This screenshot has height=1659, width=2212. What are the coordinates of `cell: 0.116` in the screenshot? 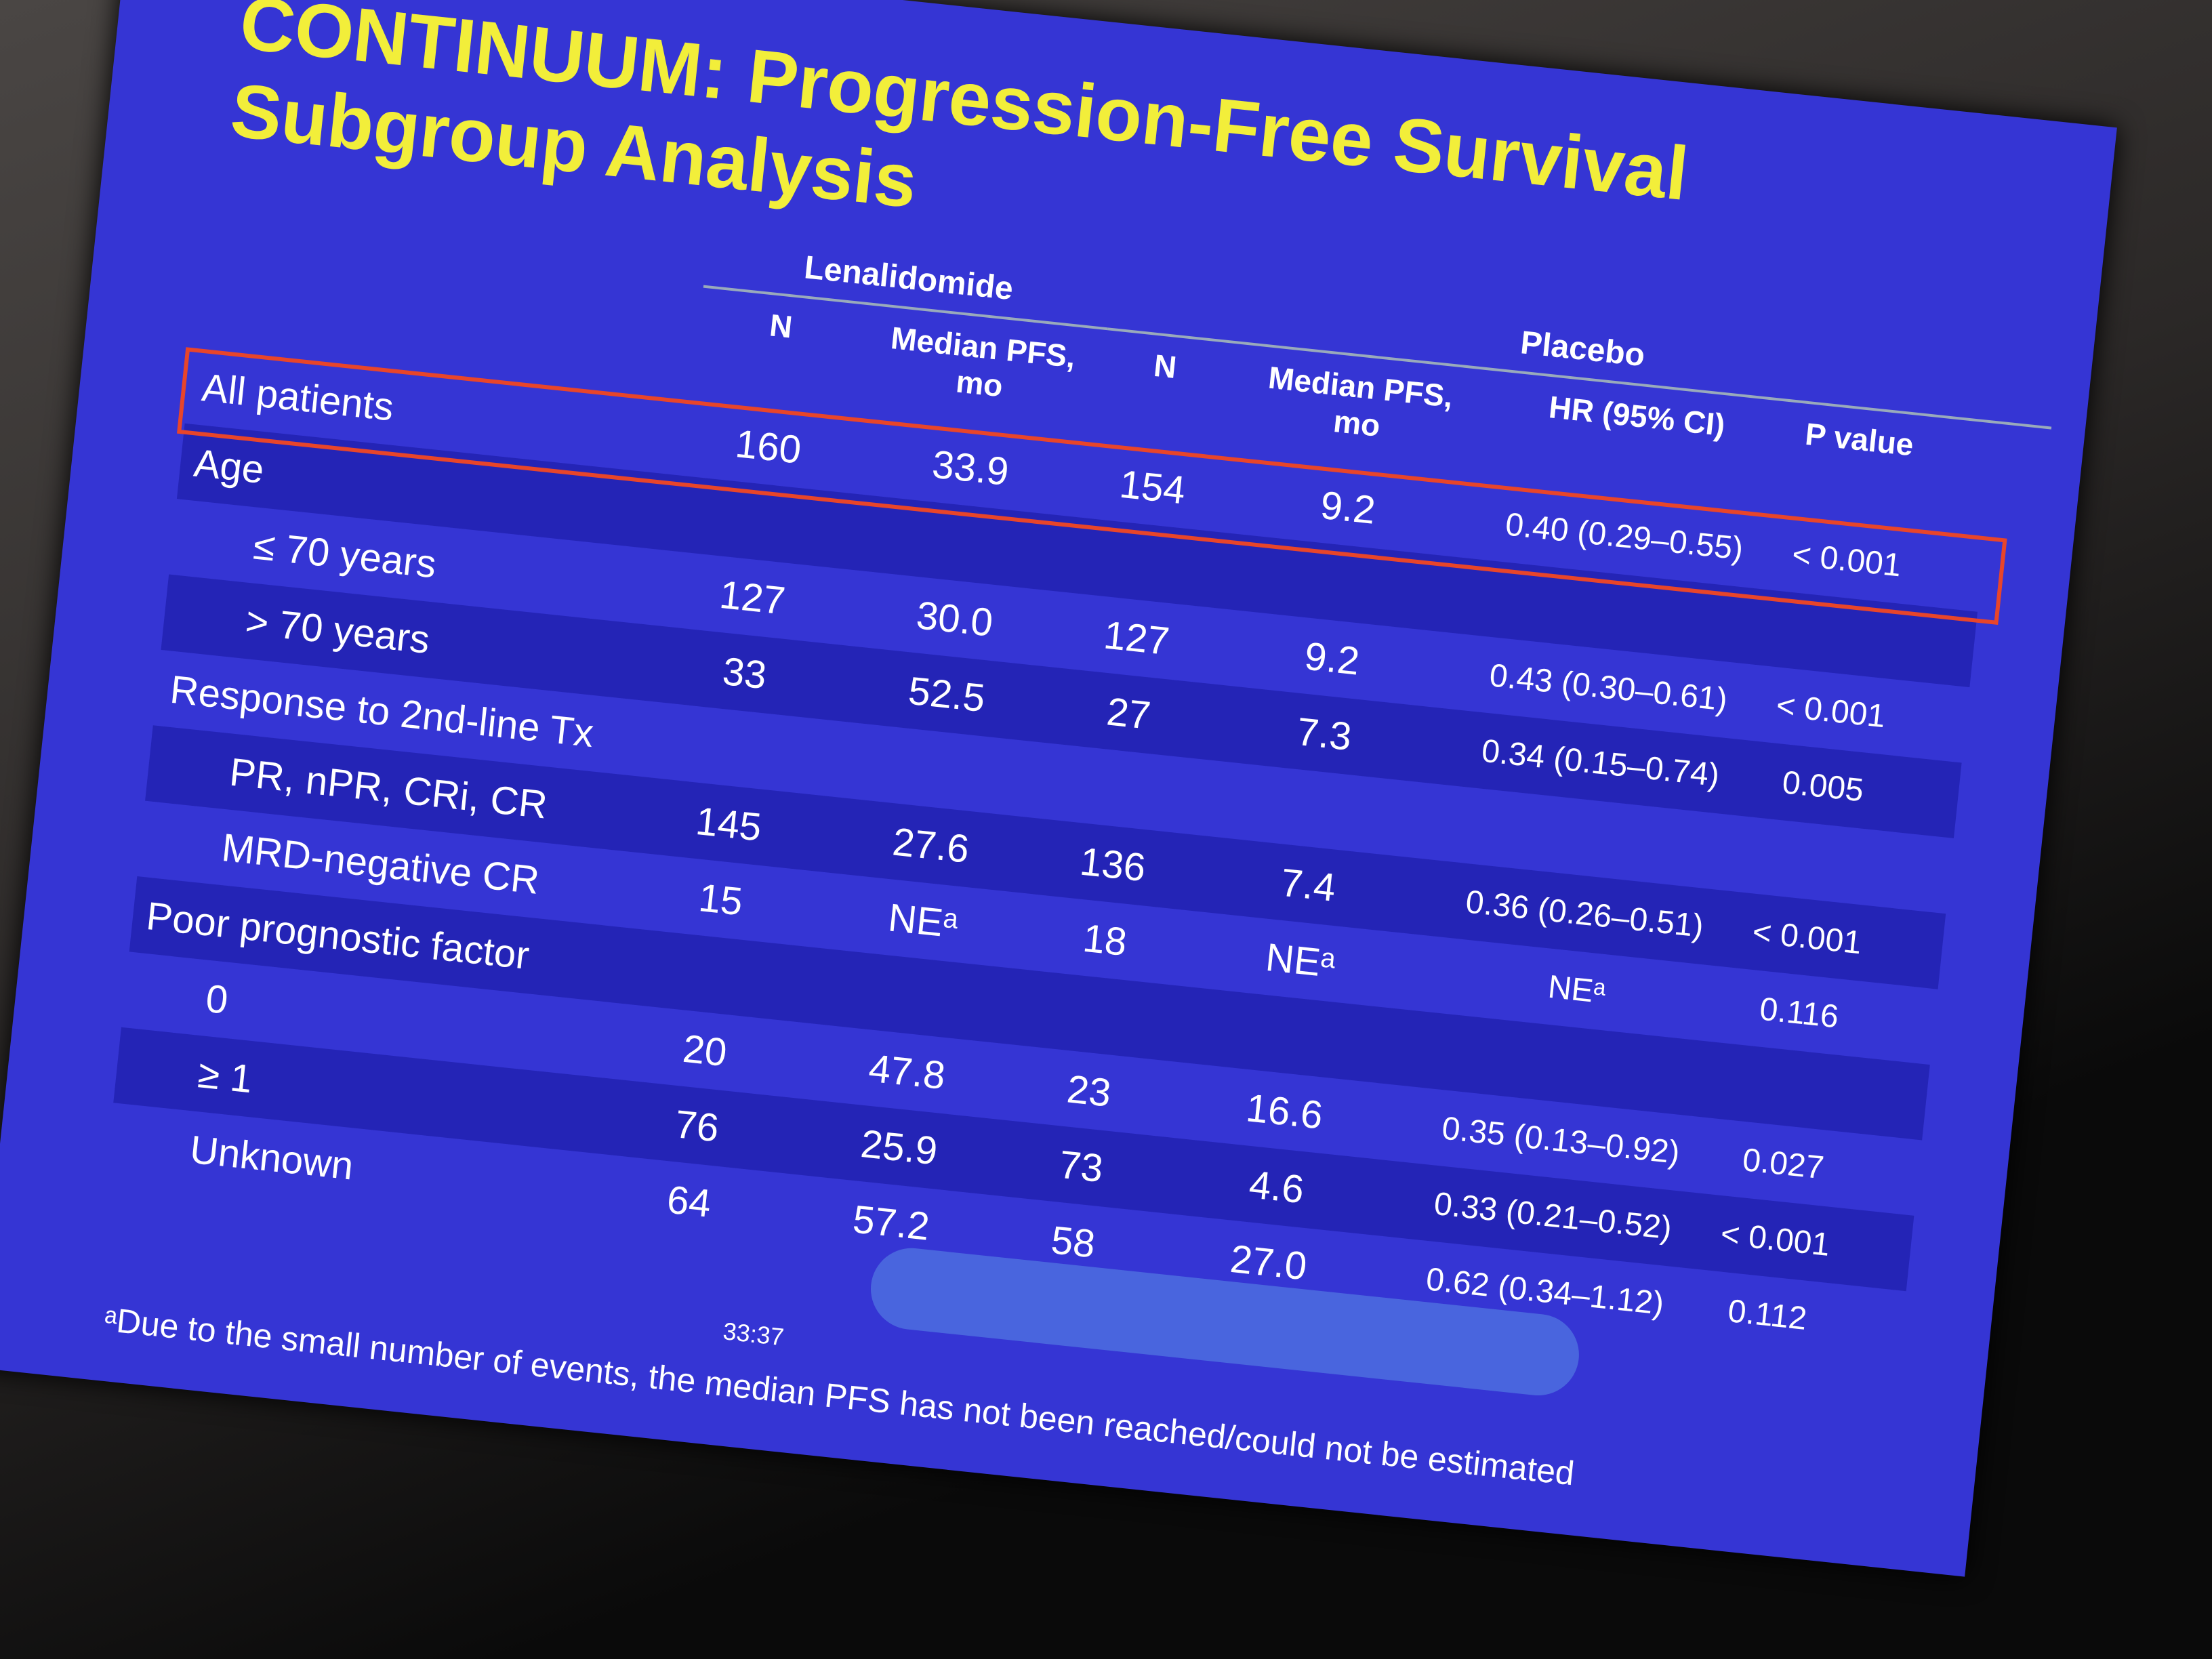 It's located at (1799, 1013).